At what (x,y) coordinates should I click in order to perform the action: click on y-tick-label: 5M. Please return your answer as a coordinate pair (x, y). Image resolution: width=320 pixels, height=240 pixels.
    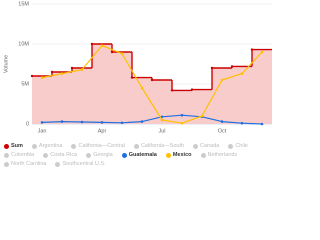
    Looking at the image, I should click on (25, 84).